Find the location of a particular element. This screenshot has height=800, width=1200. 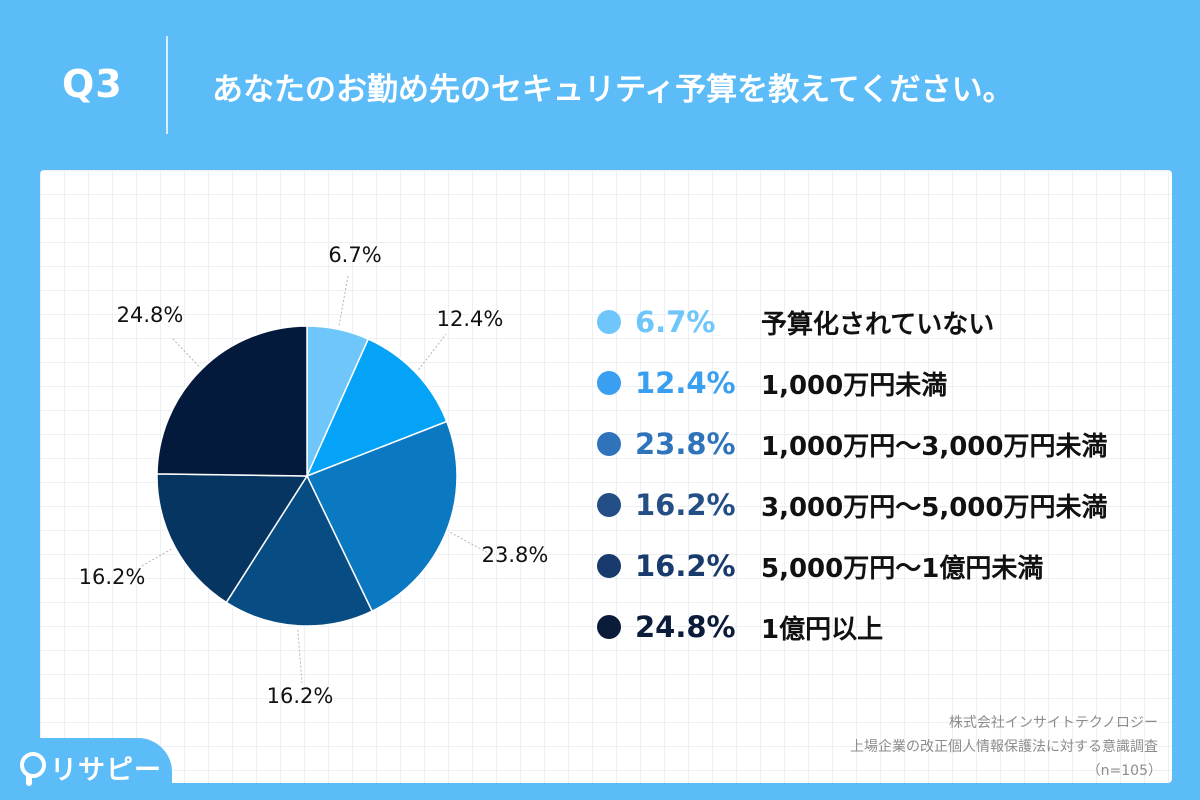

data-label-3: 23.8% is located at coordinates (515, 555).